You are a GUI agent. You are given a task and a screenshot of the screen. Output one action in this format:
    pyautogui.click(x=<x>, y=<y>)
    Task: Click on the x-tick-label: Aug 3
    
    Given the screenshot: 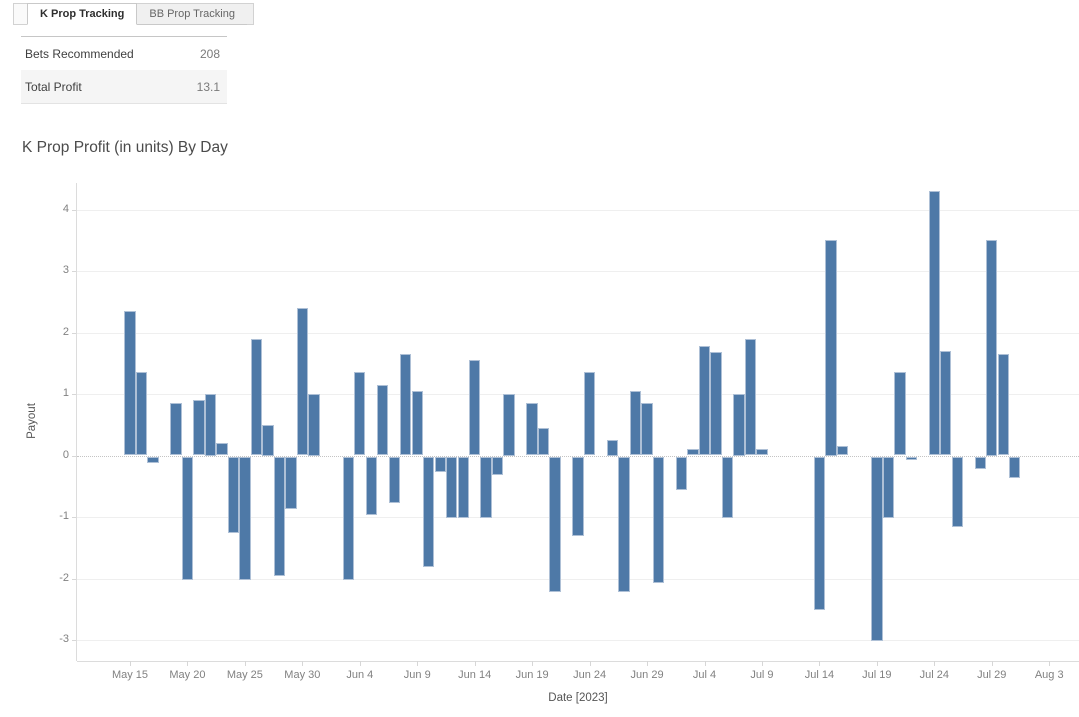 What is the action you would take?
    pyautogui.click(x=1049, y=675)
    